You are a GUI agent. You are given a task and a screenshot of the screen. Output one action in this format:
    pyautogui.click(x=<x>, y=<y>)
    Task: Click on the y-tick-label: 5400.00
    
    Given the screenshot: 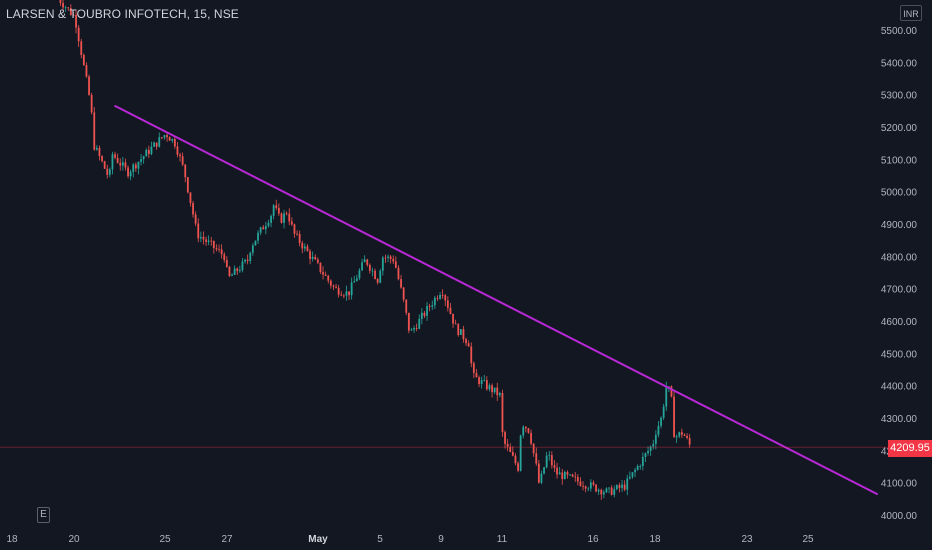 What is the action you would take?
    pyautogui.click(x=899, y=63)
    